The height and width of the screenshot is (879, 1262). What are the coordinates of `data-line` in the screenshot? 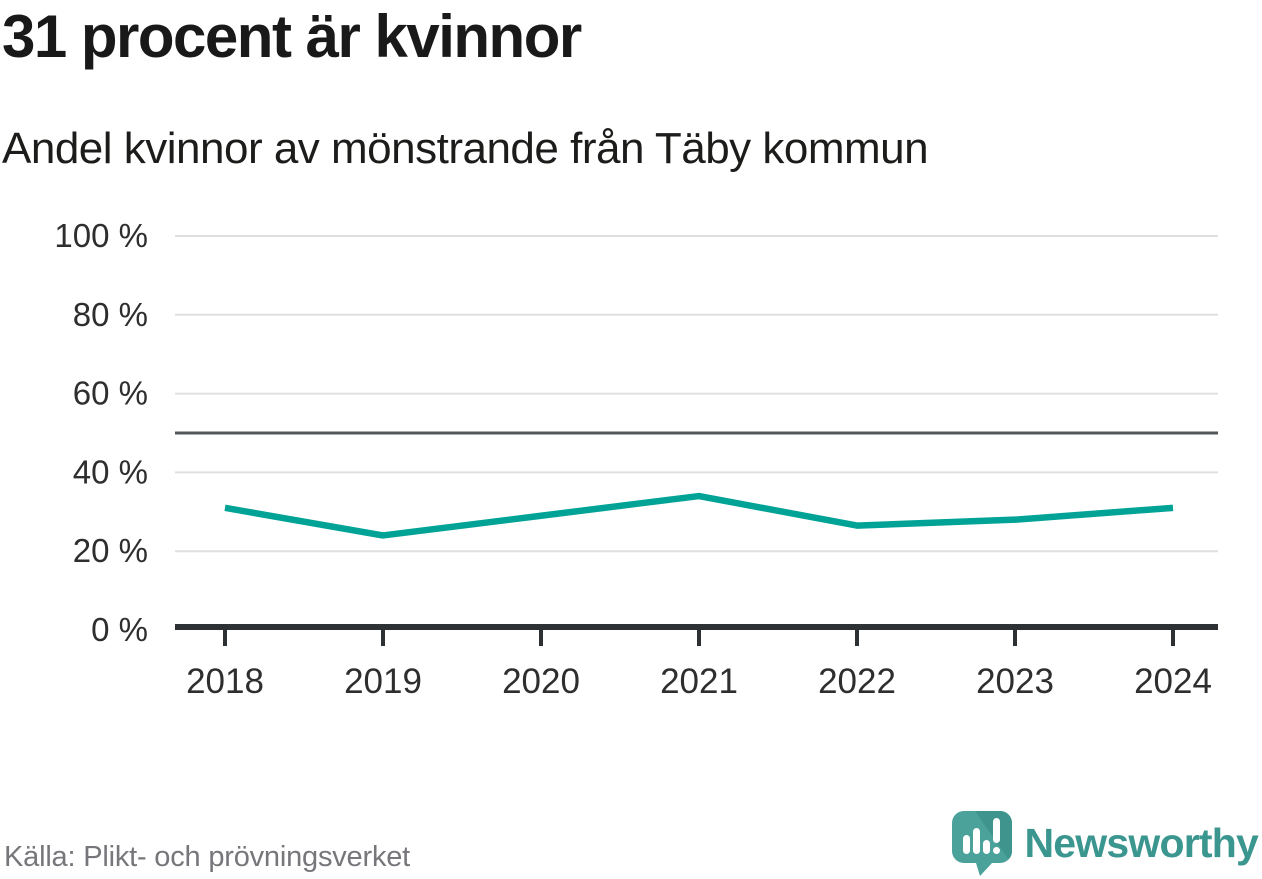 It's located at (699, 515).